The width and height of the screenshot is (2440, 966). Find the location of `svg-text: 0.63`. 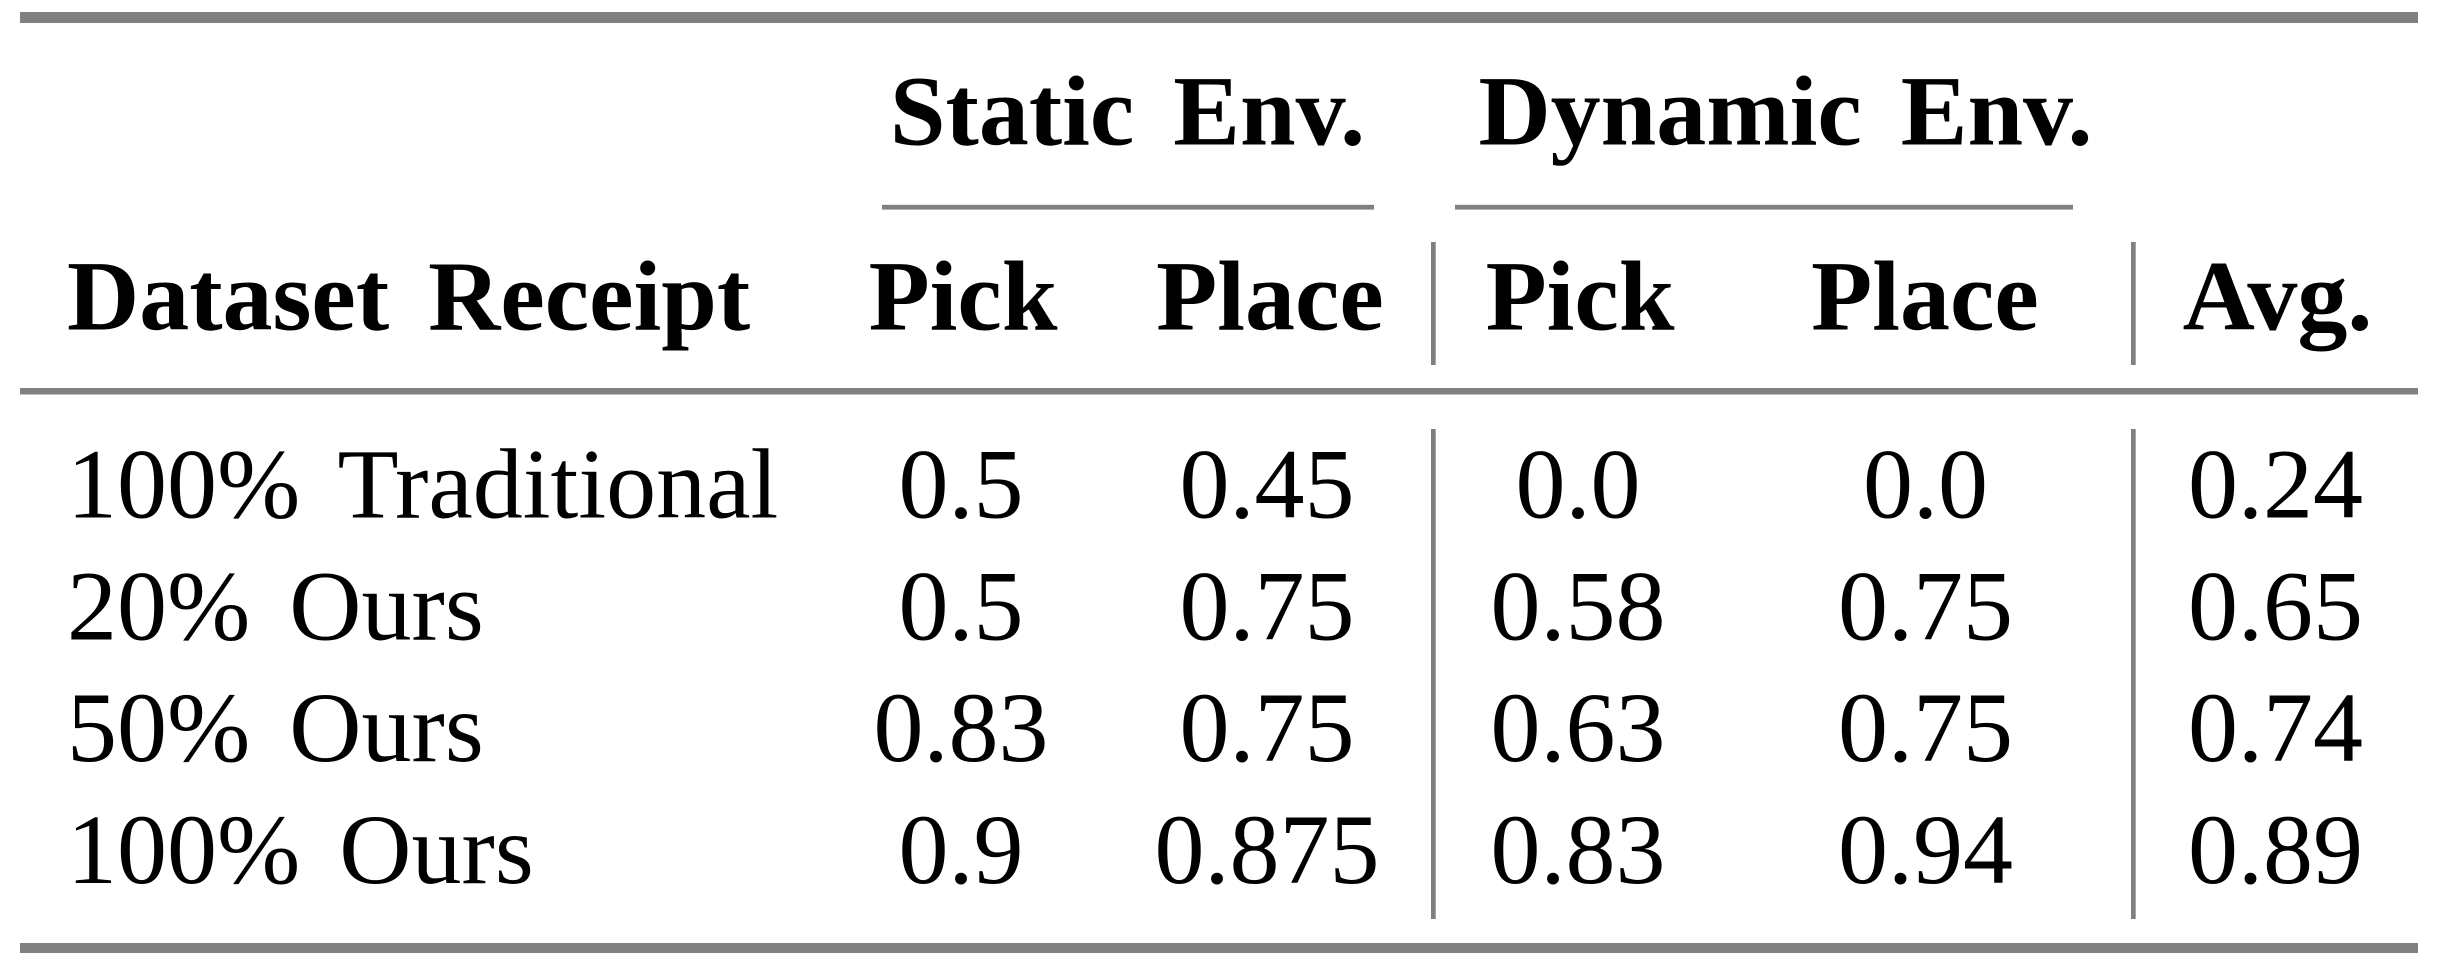

svg-text: 0.63 is located at coordinates (1578, 727).